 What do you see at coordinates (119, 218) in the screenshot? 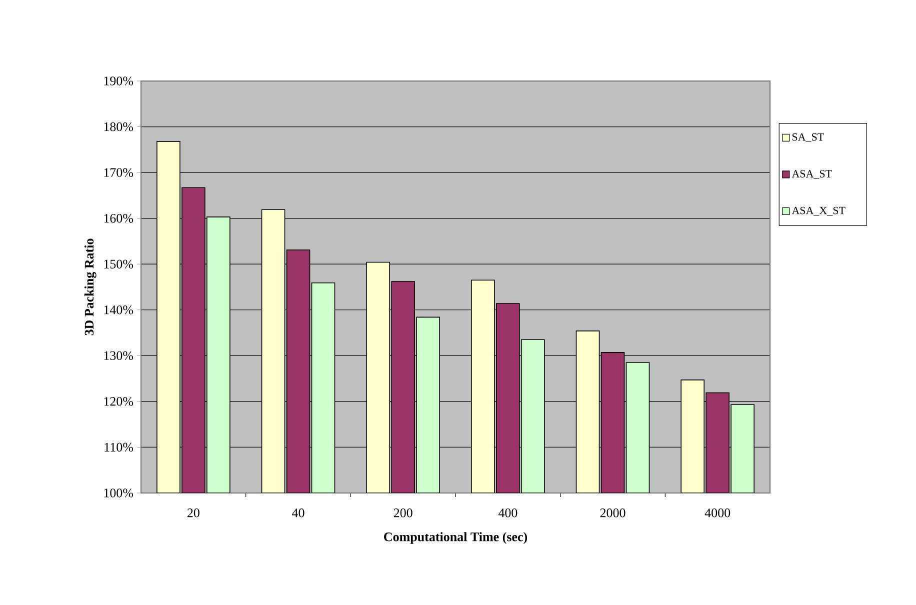
I see `y-tick-label: 160%` at bounding box center [119, 218].